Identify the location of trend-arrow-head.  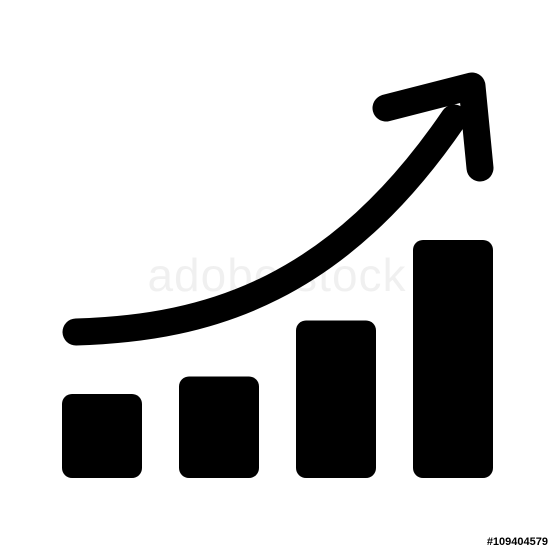
(433, 127).